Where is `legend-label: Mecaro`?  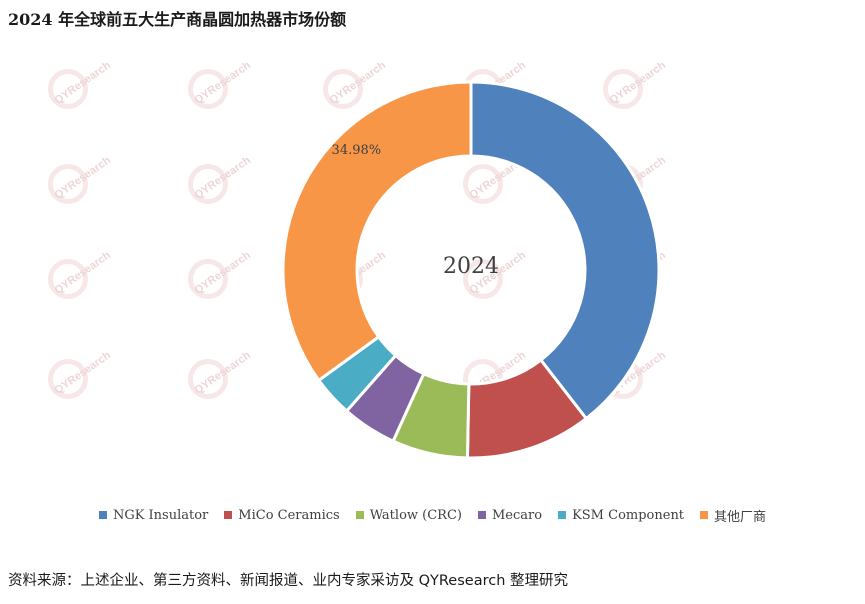
legend-label: Mecaro is located at coordinates (517, 515).